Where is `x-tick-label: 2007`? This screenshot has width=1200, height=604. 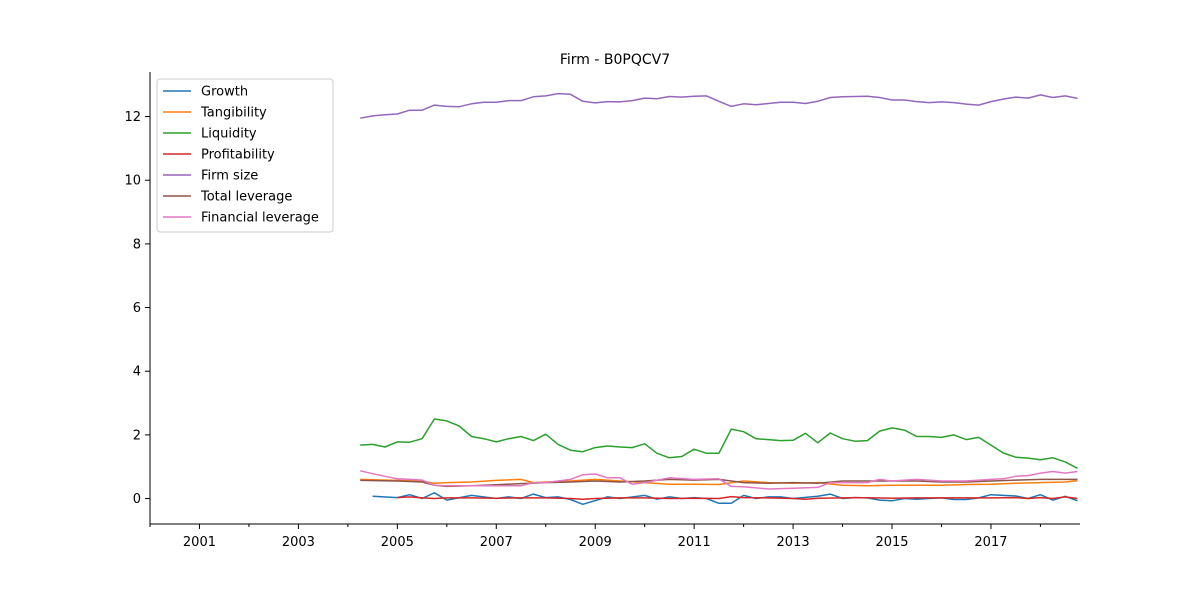 x-tick-label: 2007 is located at coordinates (496, 542).